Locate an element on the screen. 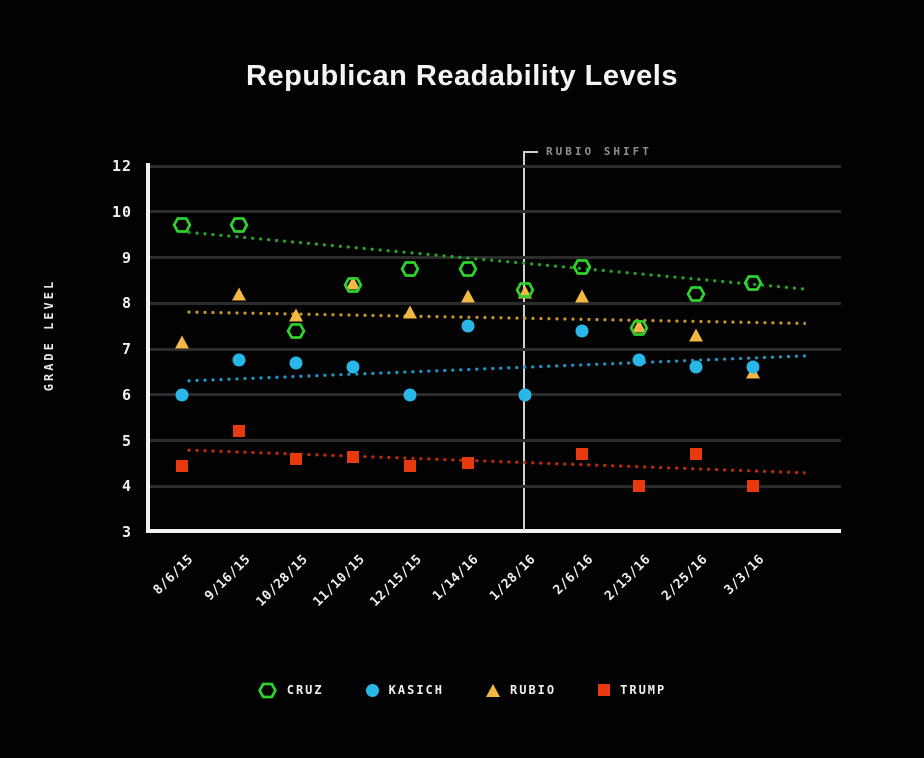  legend-item-kasich: KASICH is located at coordinates (404, 690).